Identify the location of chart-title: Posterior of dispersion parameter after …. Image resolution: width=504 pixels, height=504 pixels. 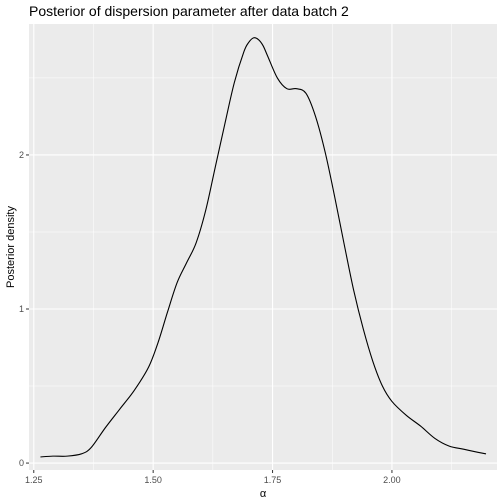
(189, 11).